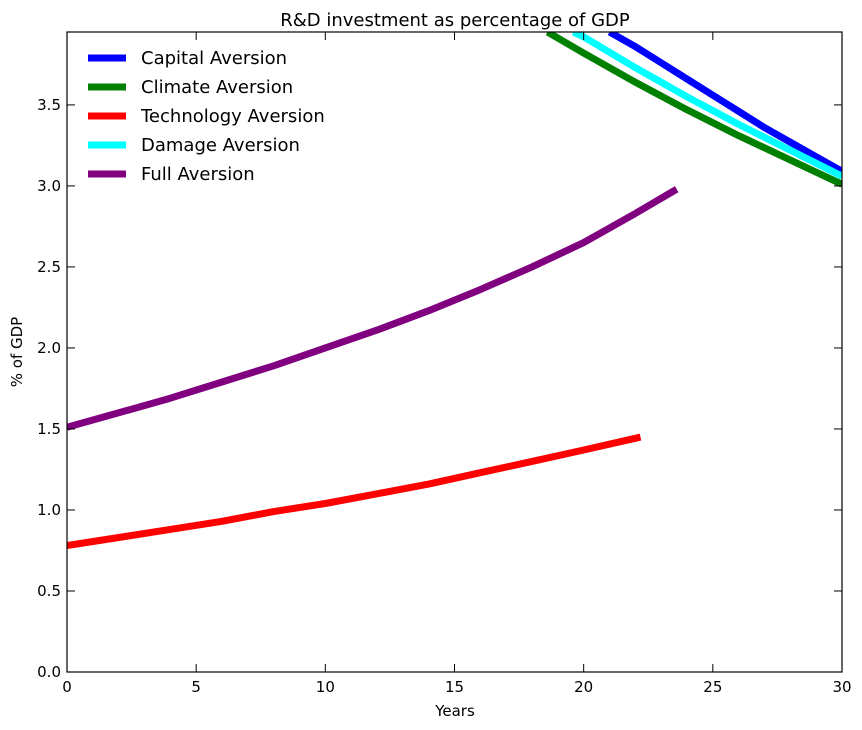 The width and height of the screenshot is (862, 730). Describe the element at coordinates (49, 105) in the screenshot. I see `y-tick-label: 3.5` at that location.